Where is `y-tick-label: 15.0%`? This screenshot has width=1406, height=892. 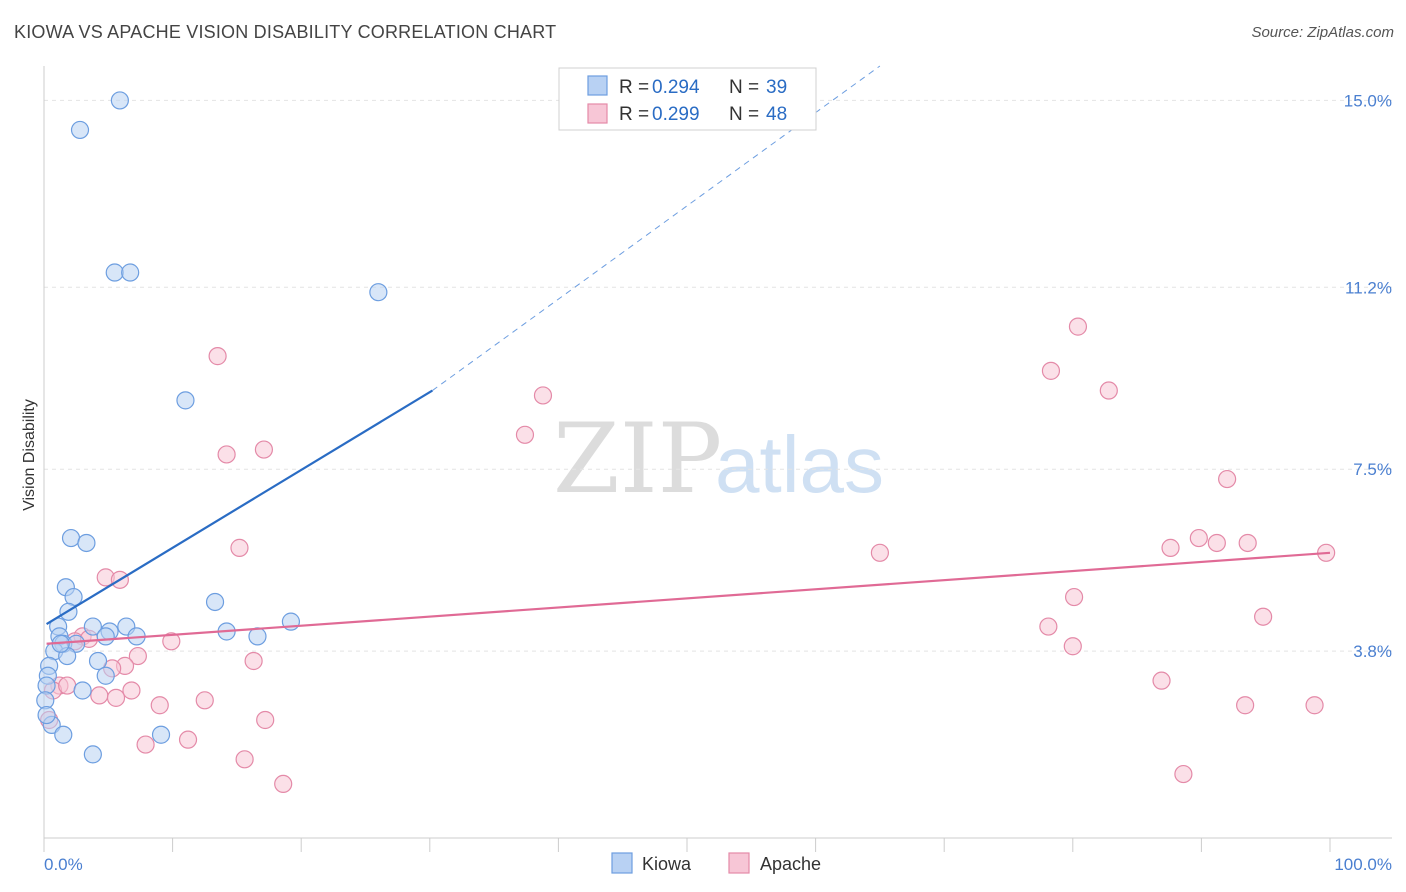
y-tick-label: 15.0% is located at coordinates (1368, 100).